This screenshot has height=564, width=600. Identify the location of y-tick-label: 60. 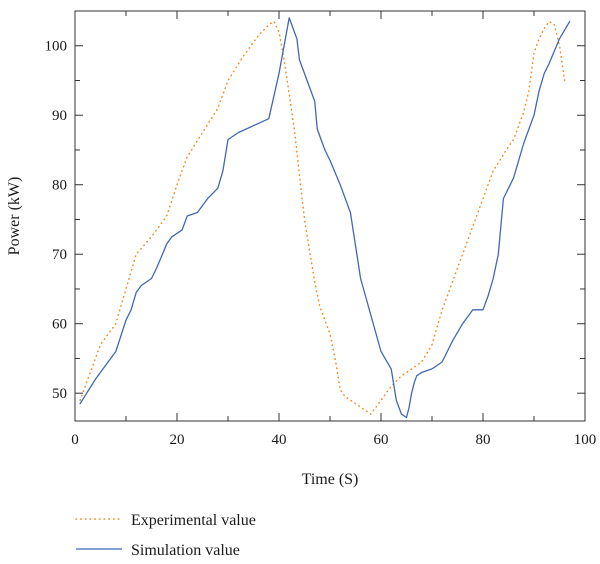
(59, 325).